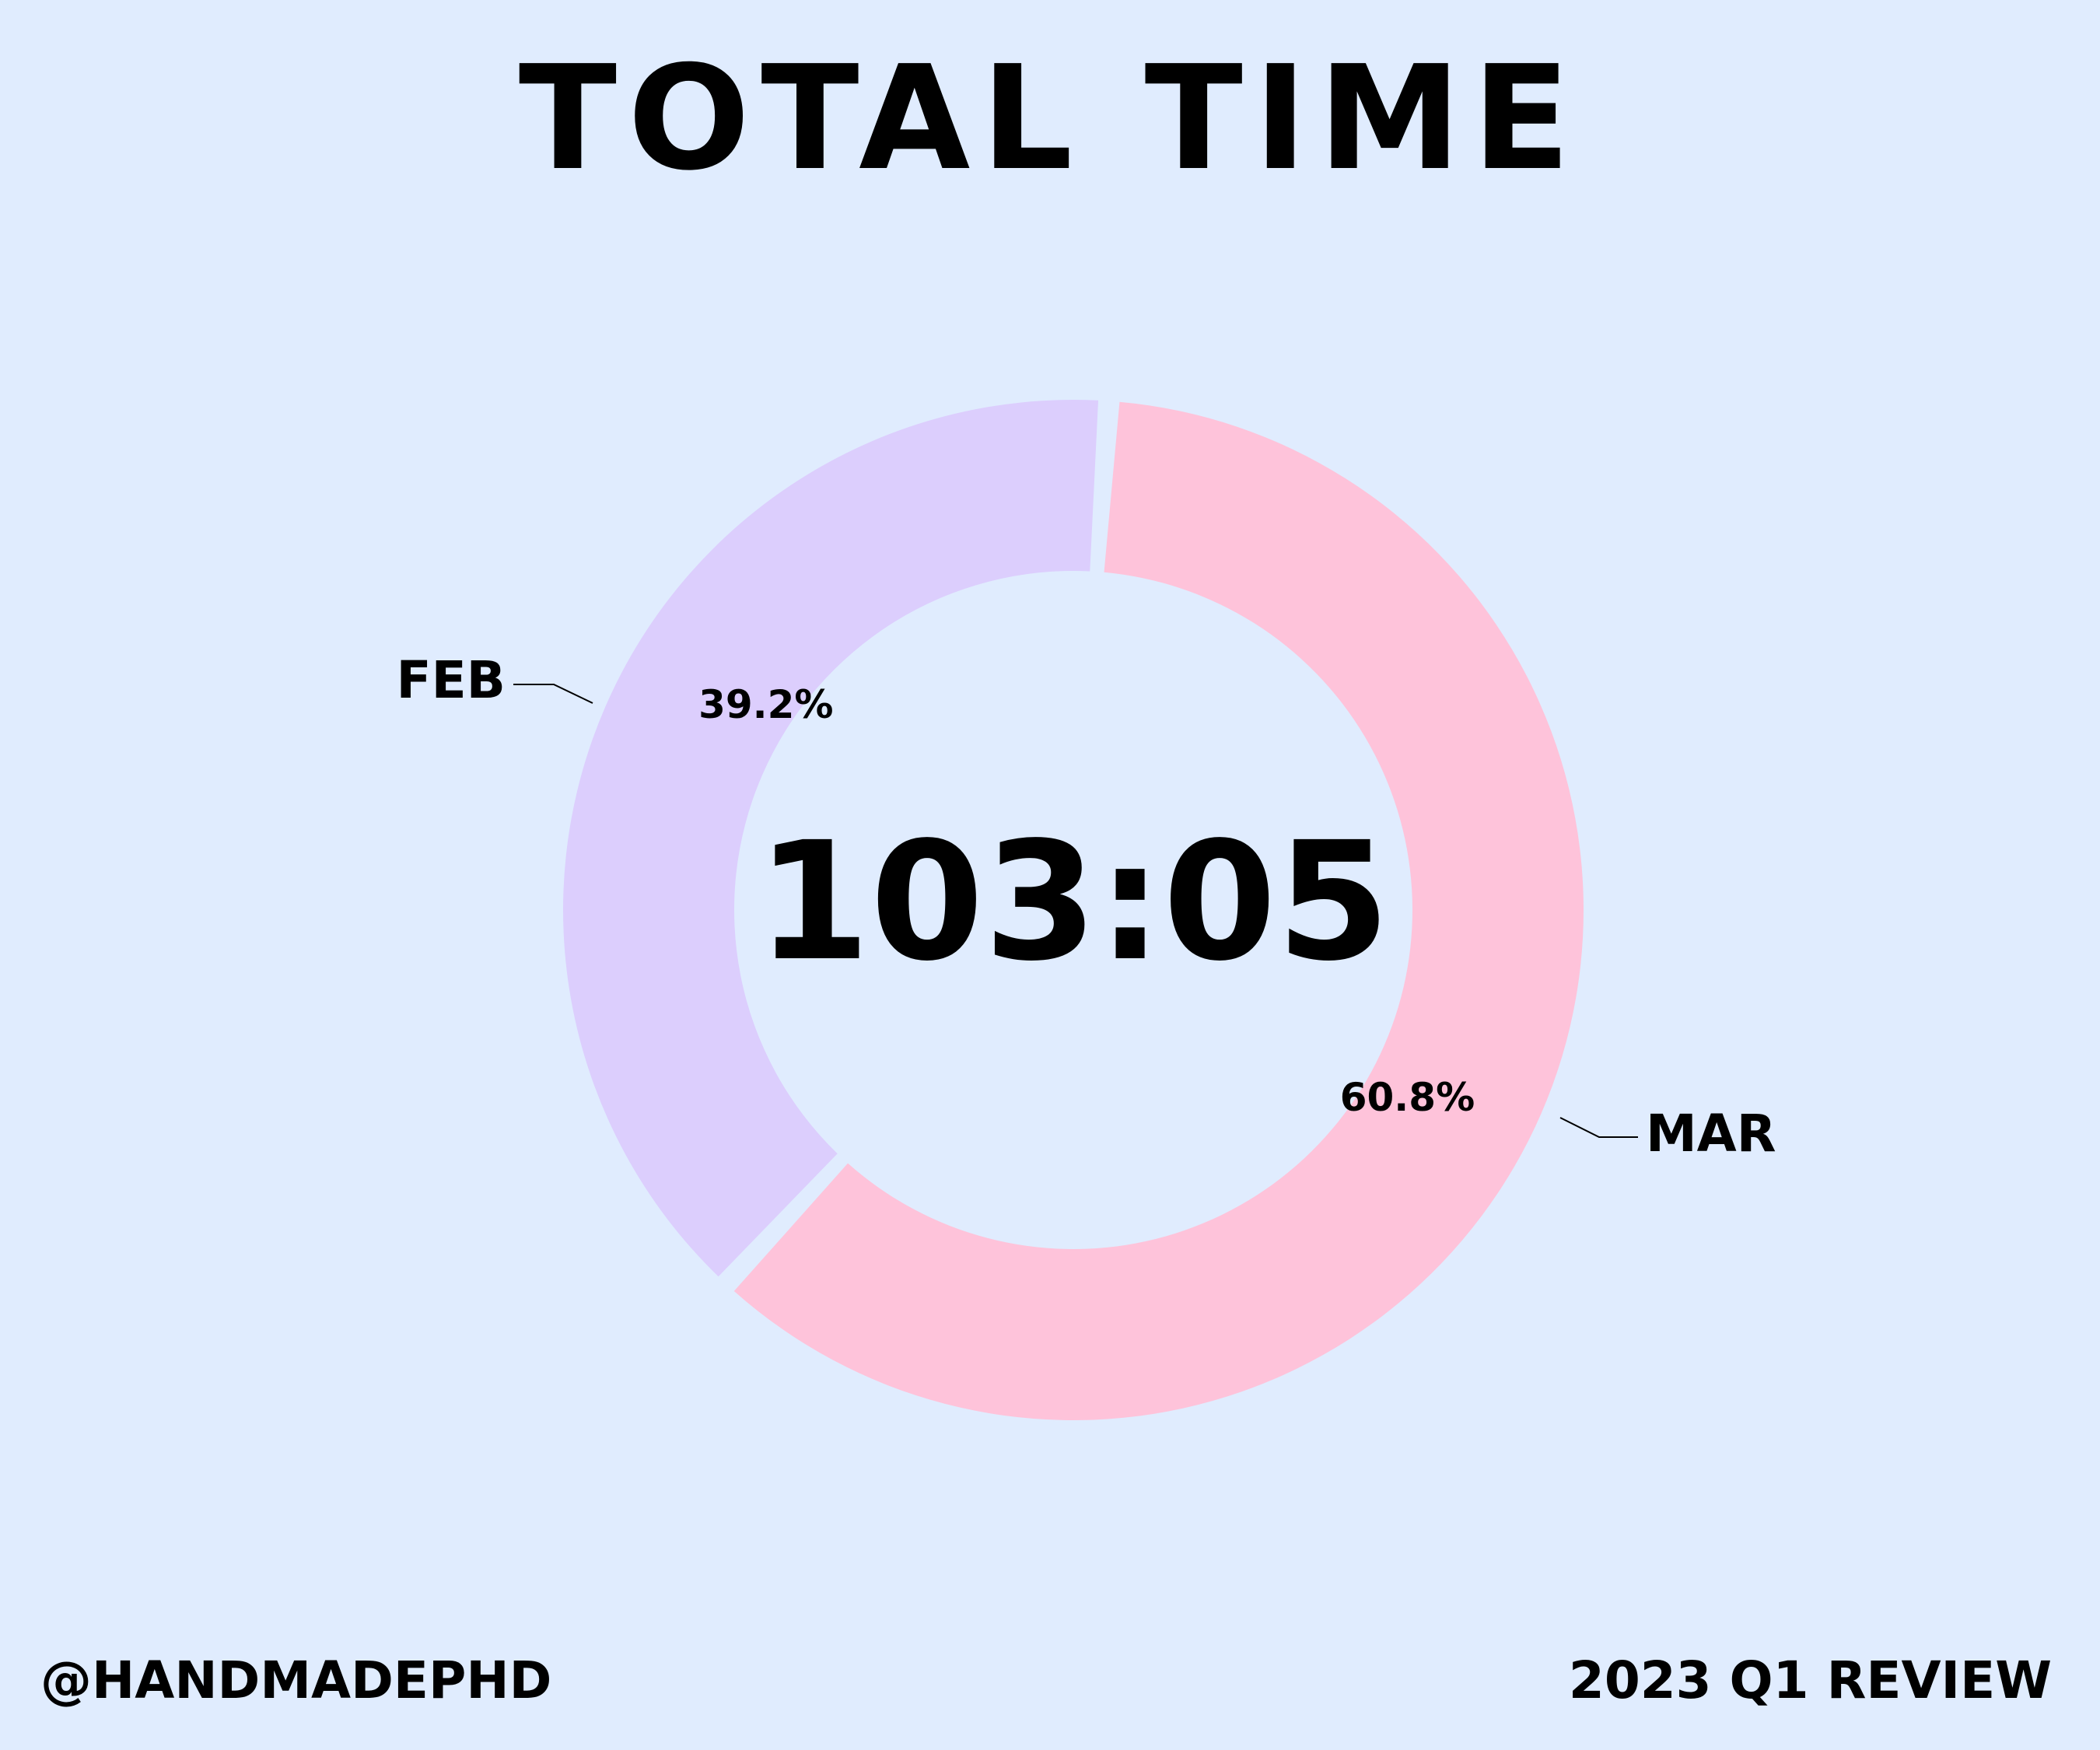  What do you see at coordinates (1598, 1128) in the screenshot?
I see `leader-line-mar` at bounding box center [1598, 1128].